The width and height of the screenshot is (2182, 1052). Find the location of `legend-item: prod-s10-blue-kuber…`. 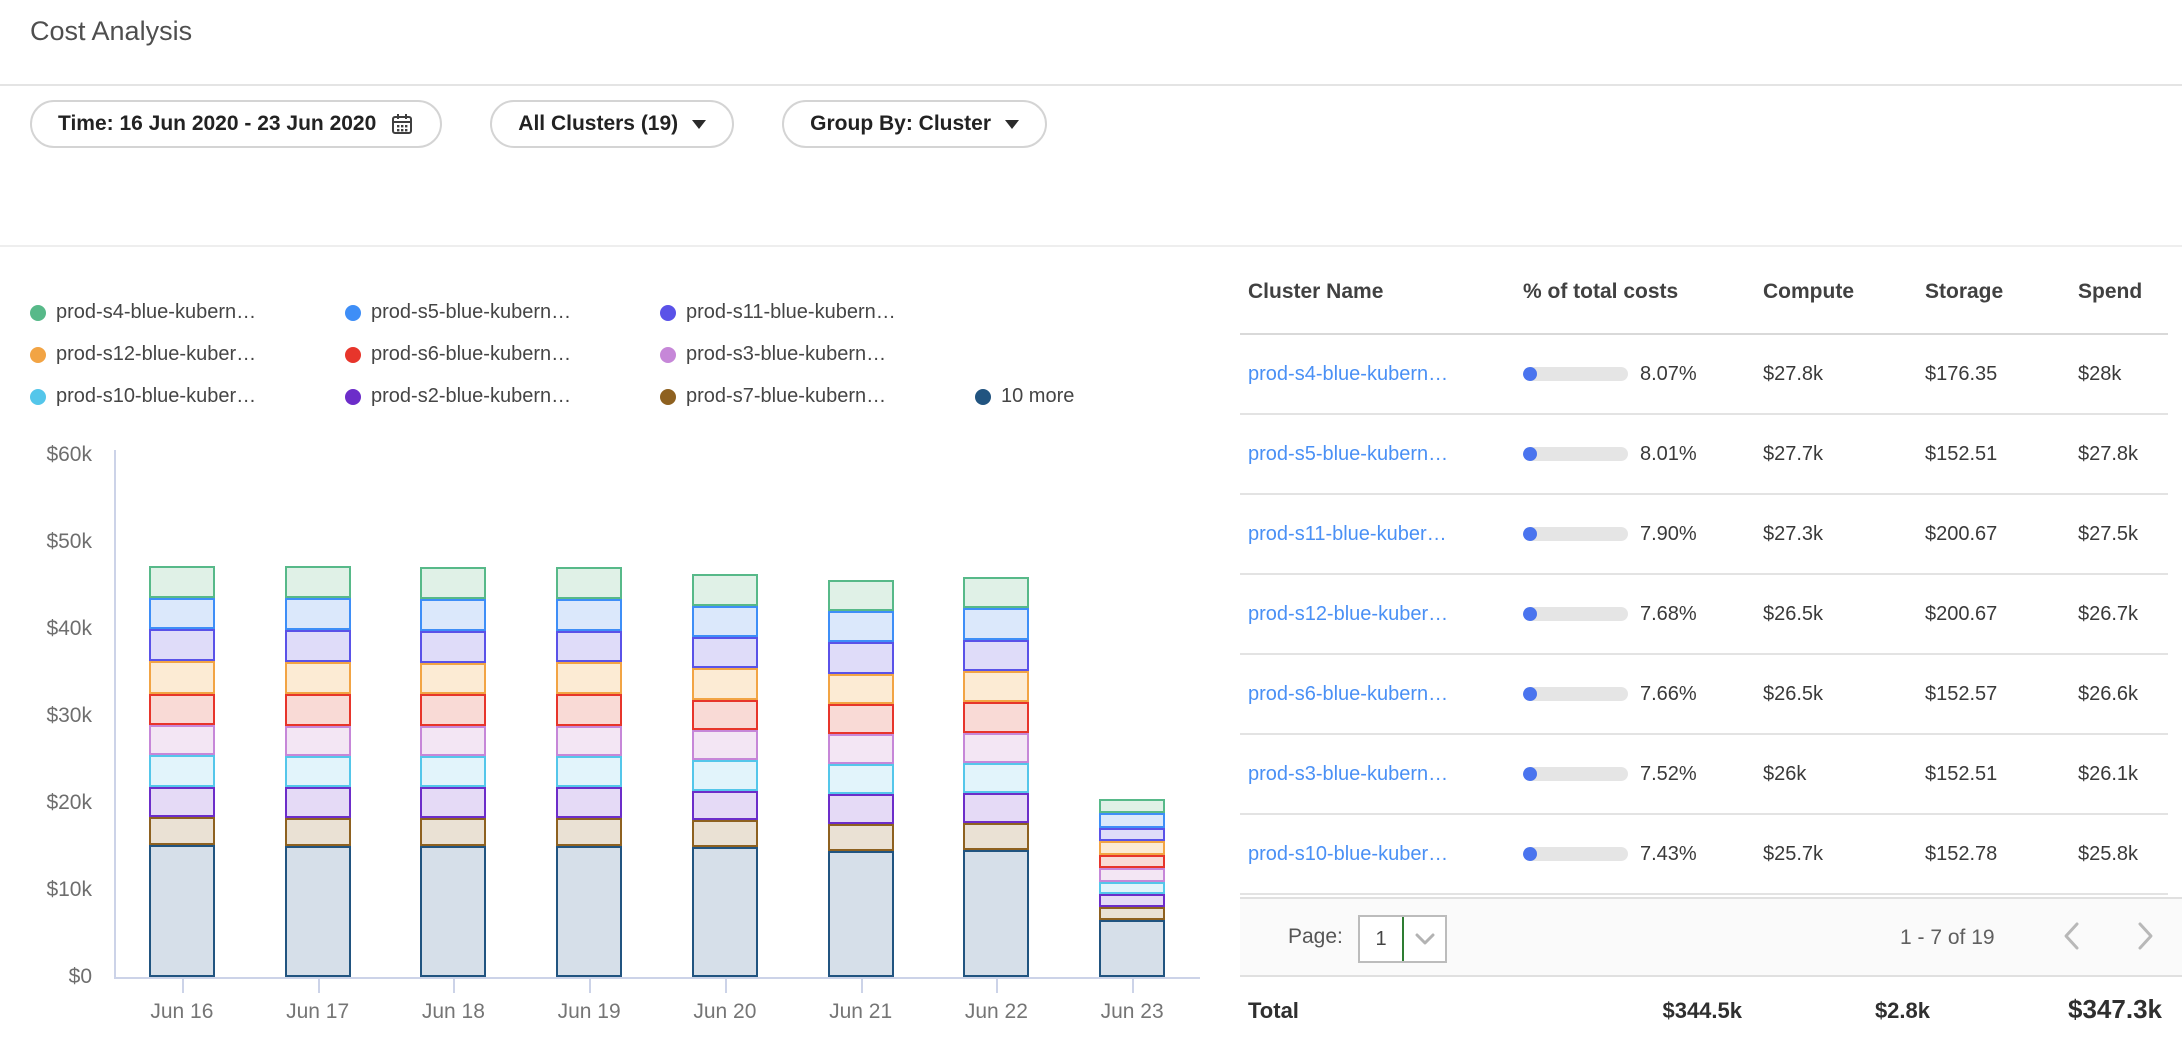

legend-item: prod-s10-blue-kuber… is located at coordinates (187, 396).